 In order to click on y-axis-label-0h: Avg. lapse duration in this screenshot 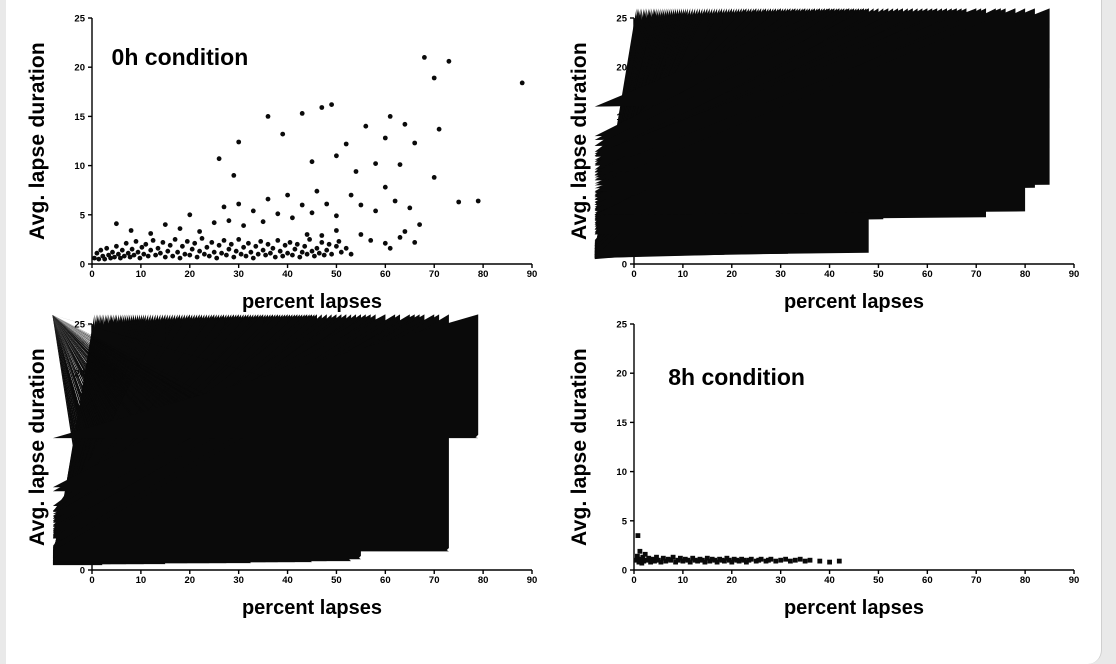, I will do `click(37, 141)`.